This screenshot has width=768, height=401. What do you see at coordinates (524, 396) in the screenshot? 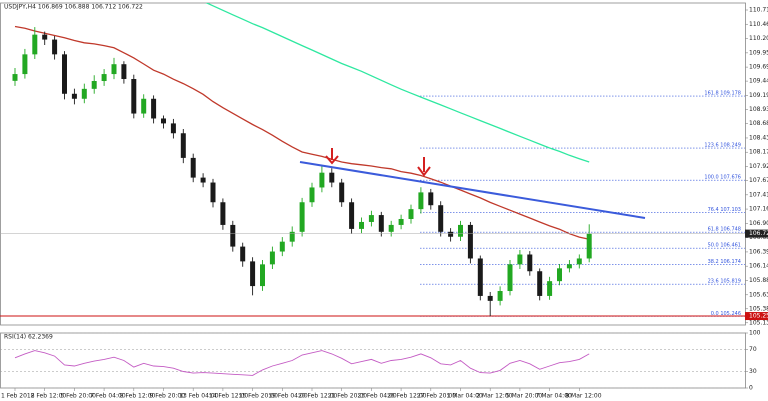
I see `x-tick-label: 5 Mar 20:00` at bounding box center [524, 396].